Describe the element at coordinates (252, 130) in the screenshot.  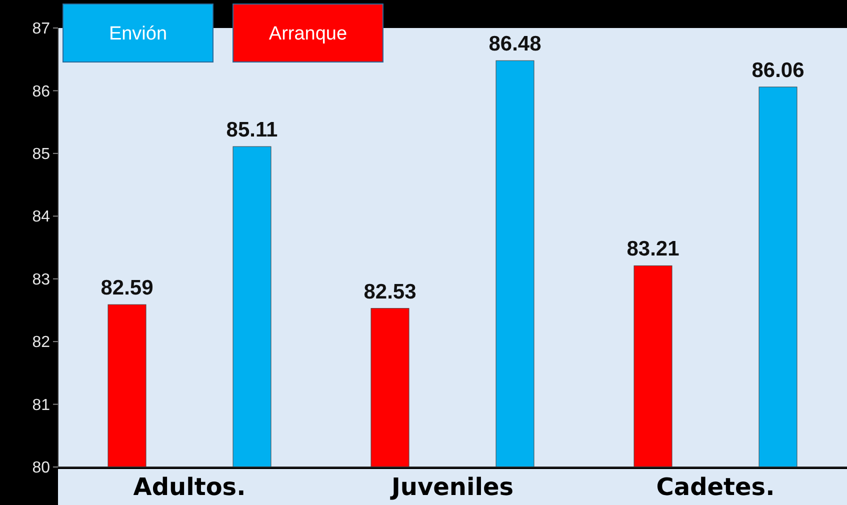
I see `data-label: 85.11` at that location.